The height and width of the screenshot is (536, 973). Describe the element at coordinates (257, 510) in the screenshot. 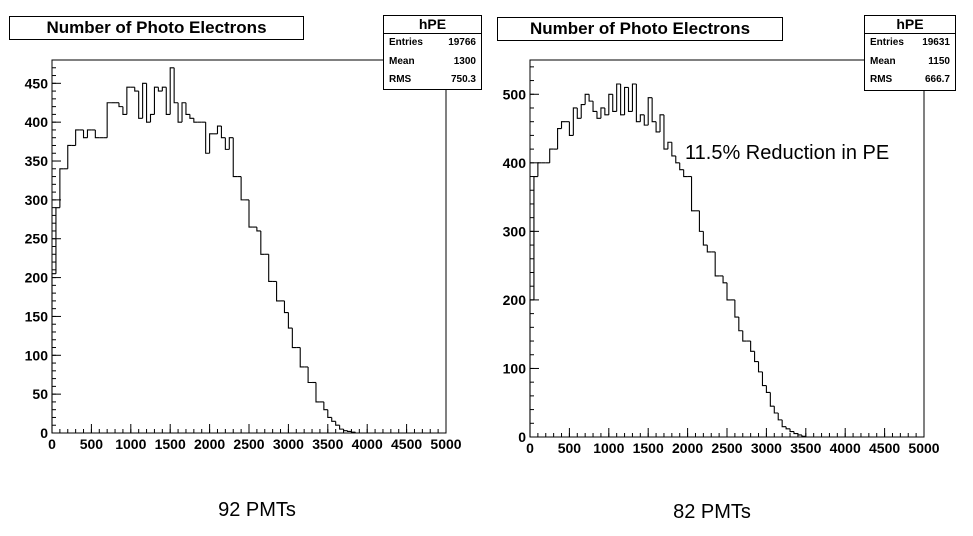

I see `chart-caption: 92 PMTs` at that location.